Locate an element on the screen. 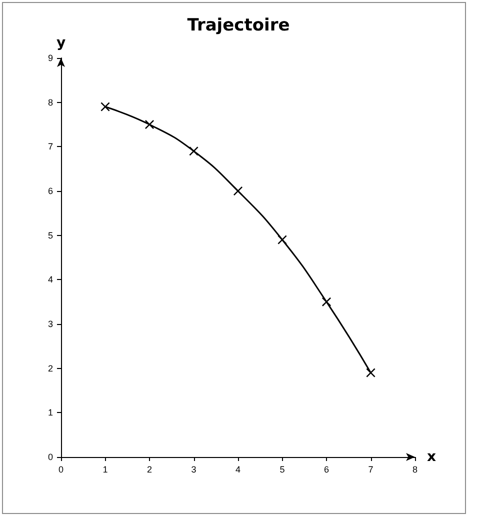  x-tick-label: 8 is located at coordinates (415, 469).